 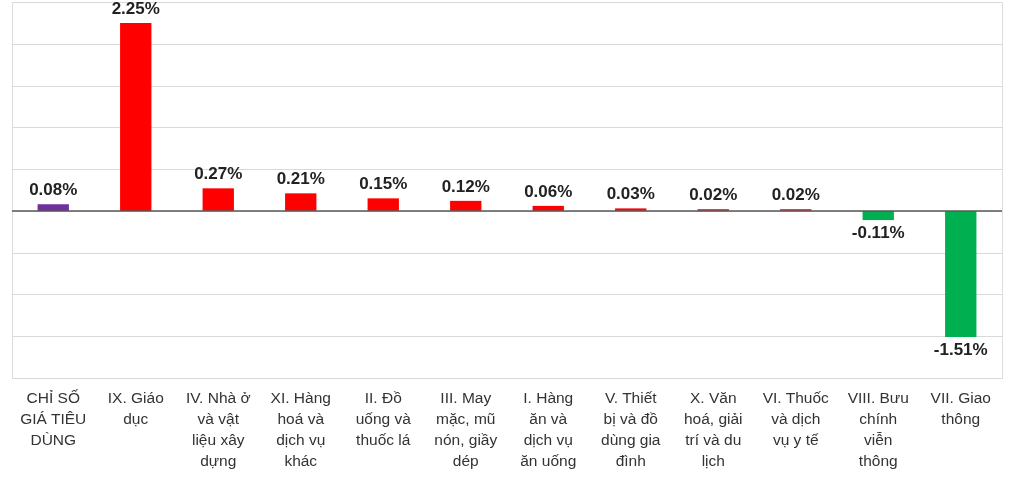 I want to click on x-tick-label: IV. Nhà ở và vật liệu xây dựng, so click(x=218, y=428).